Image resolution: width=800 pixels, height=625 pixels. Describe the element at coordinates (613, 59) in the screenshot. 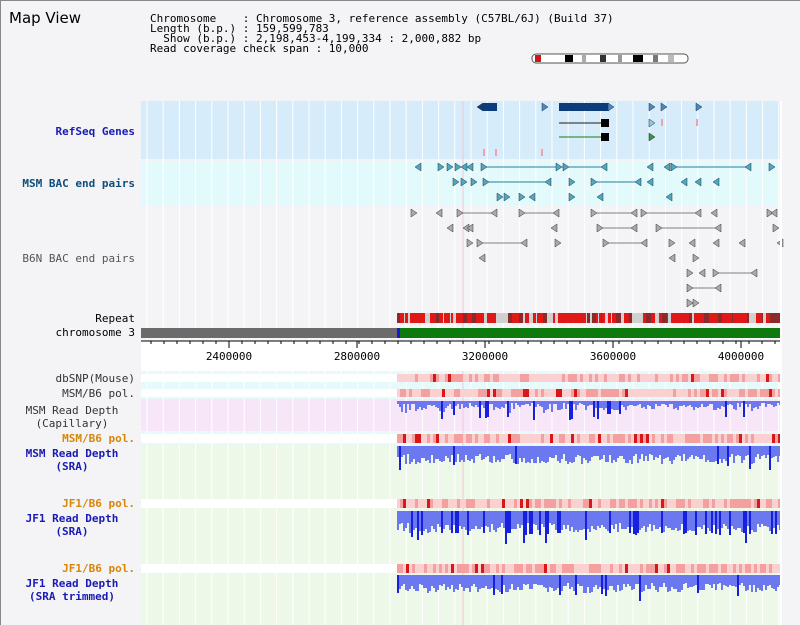

I see `chromosome-ideogram` at that location.